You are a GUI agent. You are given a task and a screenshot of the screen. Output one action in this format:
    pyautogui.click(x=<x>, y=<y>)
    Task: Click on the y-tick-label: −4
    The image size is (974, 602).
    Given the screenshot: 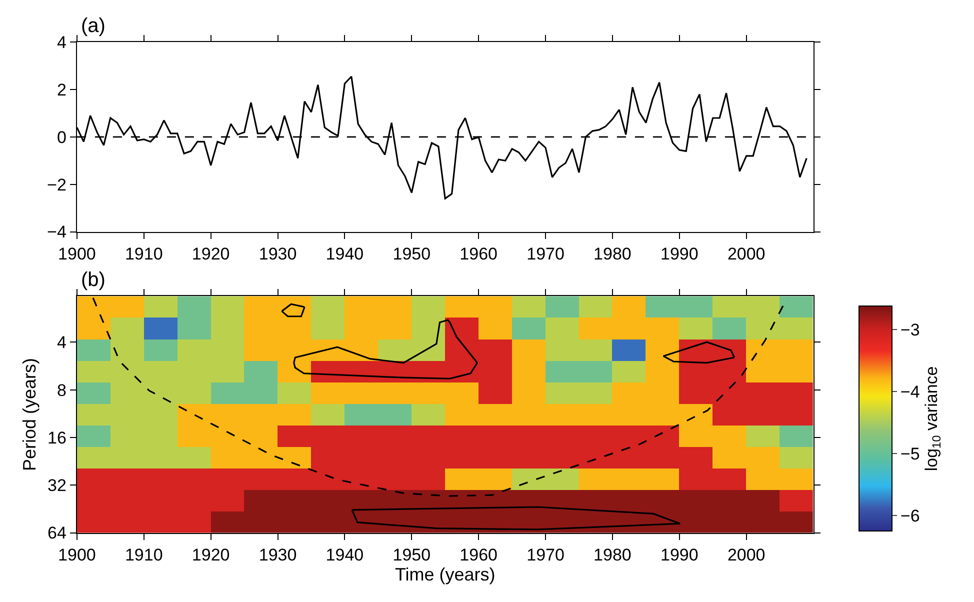 What is the action you would take?
    pyautogui.click(x=56, y=232)
    